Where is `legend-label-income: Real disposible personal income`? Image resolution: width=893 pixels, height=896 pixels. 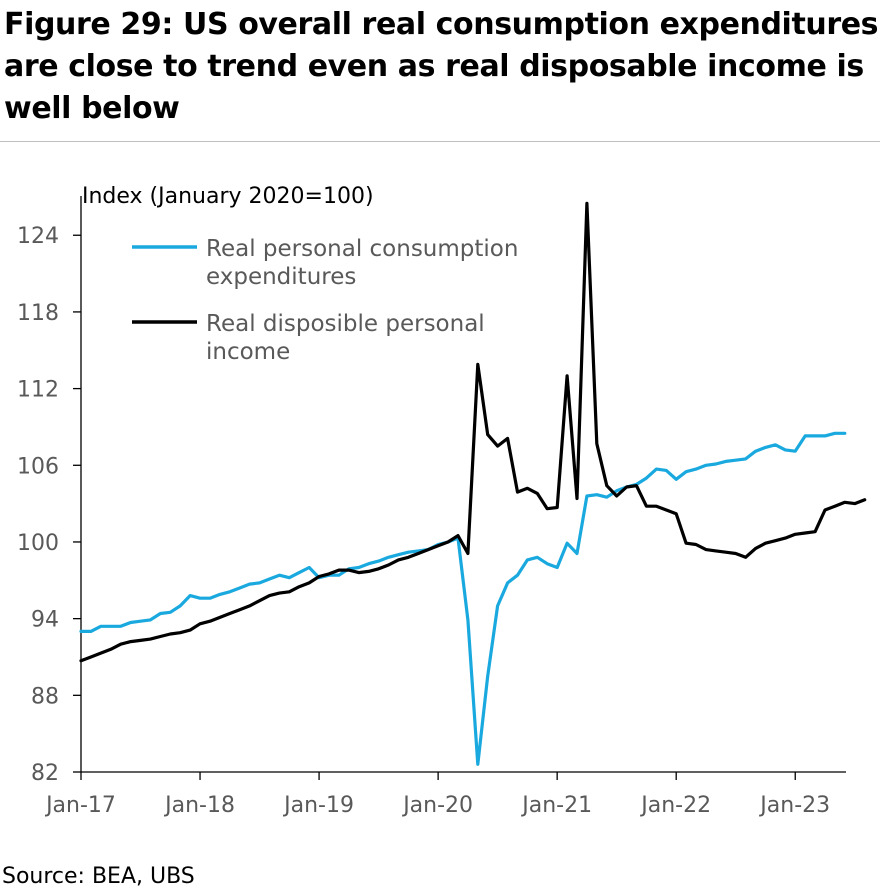 legend-label-income: Real disposible personal income is located at coordinates (345, 338).